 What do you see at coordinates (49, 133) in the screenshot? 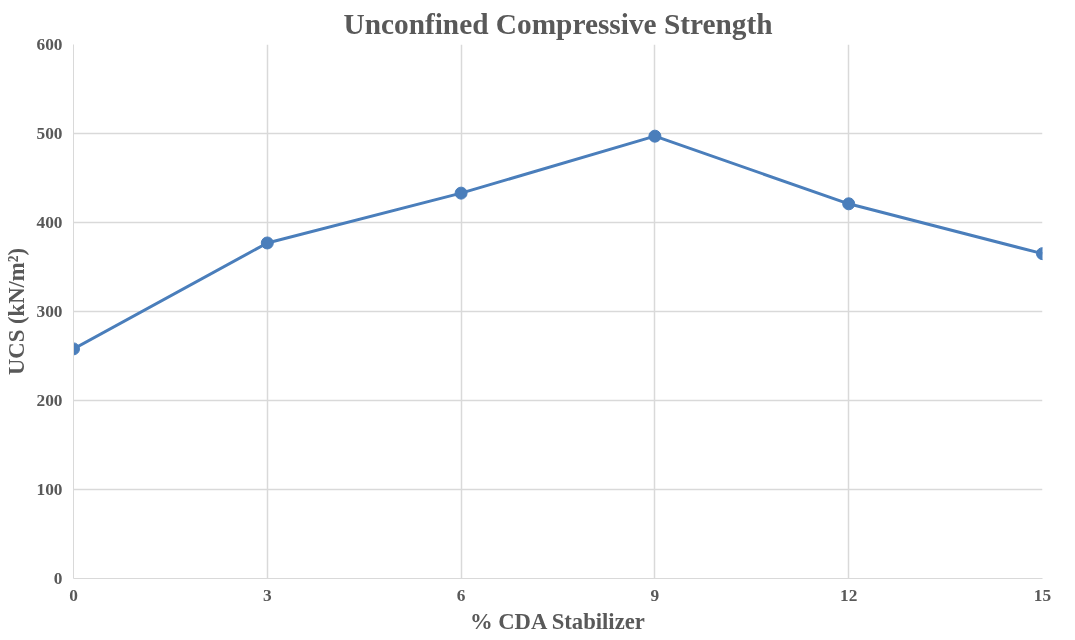
I see `y-tick-label: 500` at bounding box center [49, 133].